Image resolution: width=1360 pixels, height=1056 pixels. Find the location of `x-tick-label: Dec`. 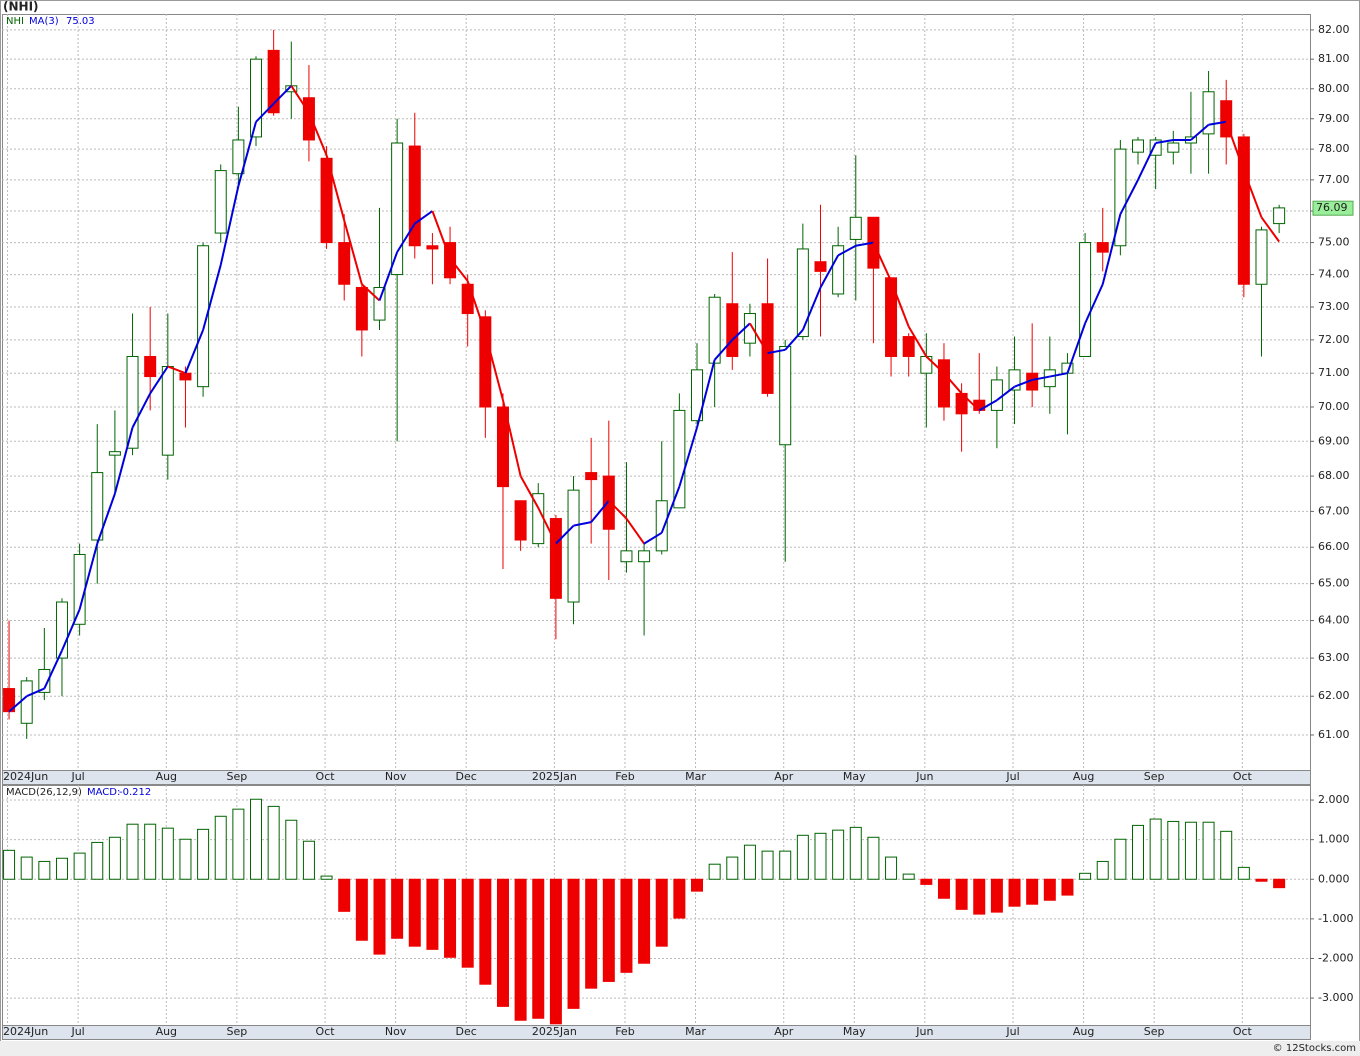

x-tick-label: Dec is located at coordinates (466, 776).